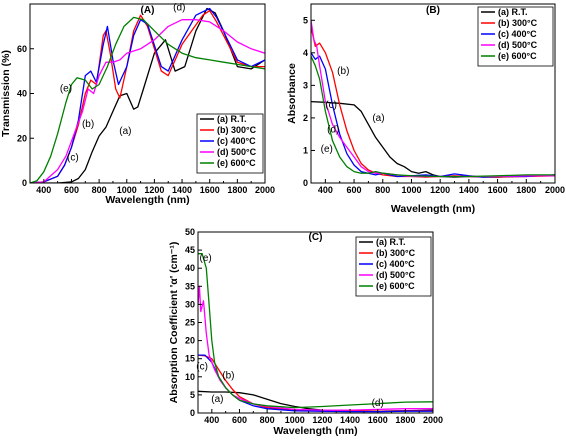  Describe the element at coordinates (190, 359) in the screenshot. I see `y-tick-label: 15` at that location.